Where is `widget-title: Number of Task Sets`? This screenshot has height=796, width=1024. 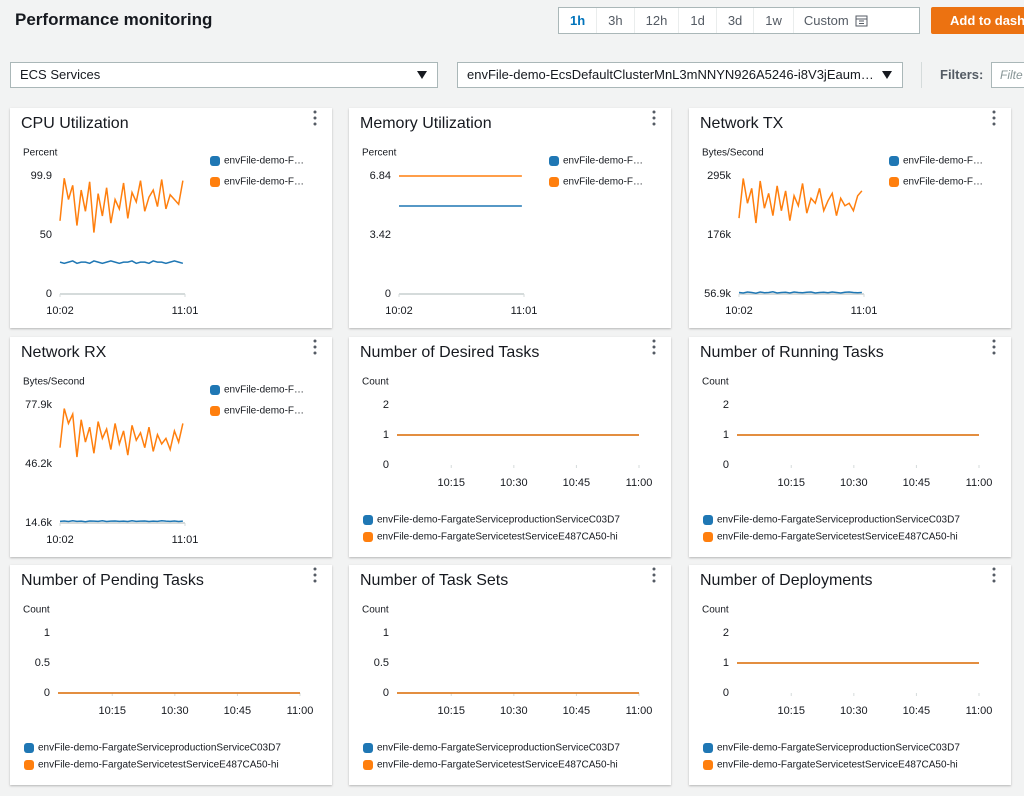
widget-title: Number of Task Sets is located at coordinates (434, 580).